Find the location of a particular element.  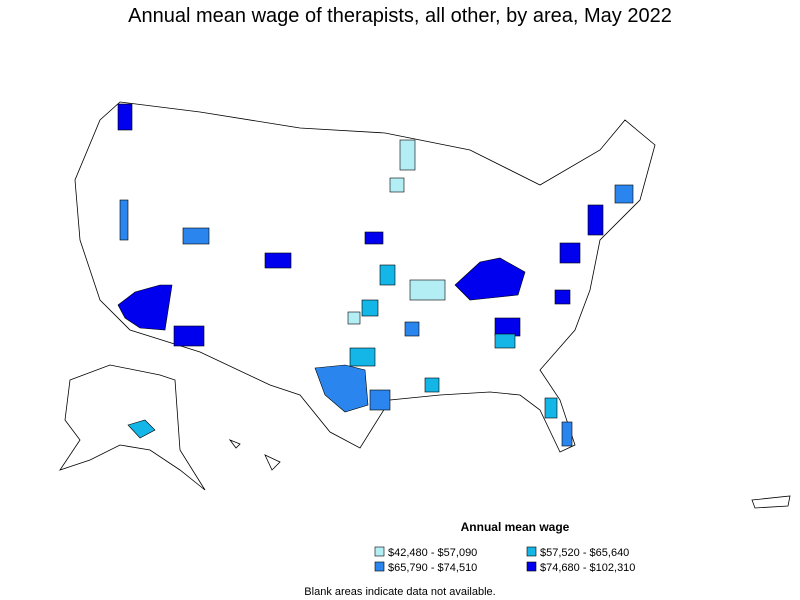

legend-label: $57,520 - $65,640 is located at coordinates (584, 553).